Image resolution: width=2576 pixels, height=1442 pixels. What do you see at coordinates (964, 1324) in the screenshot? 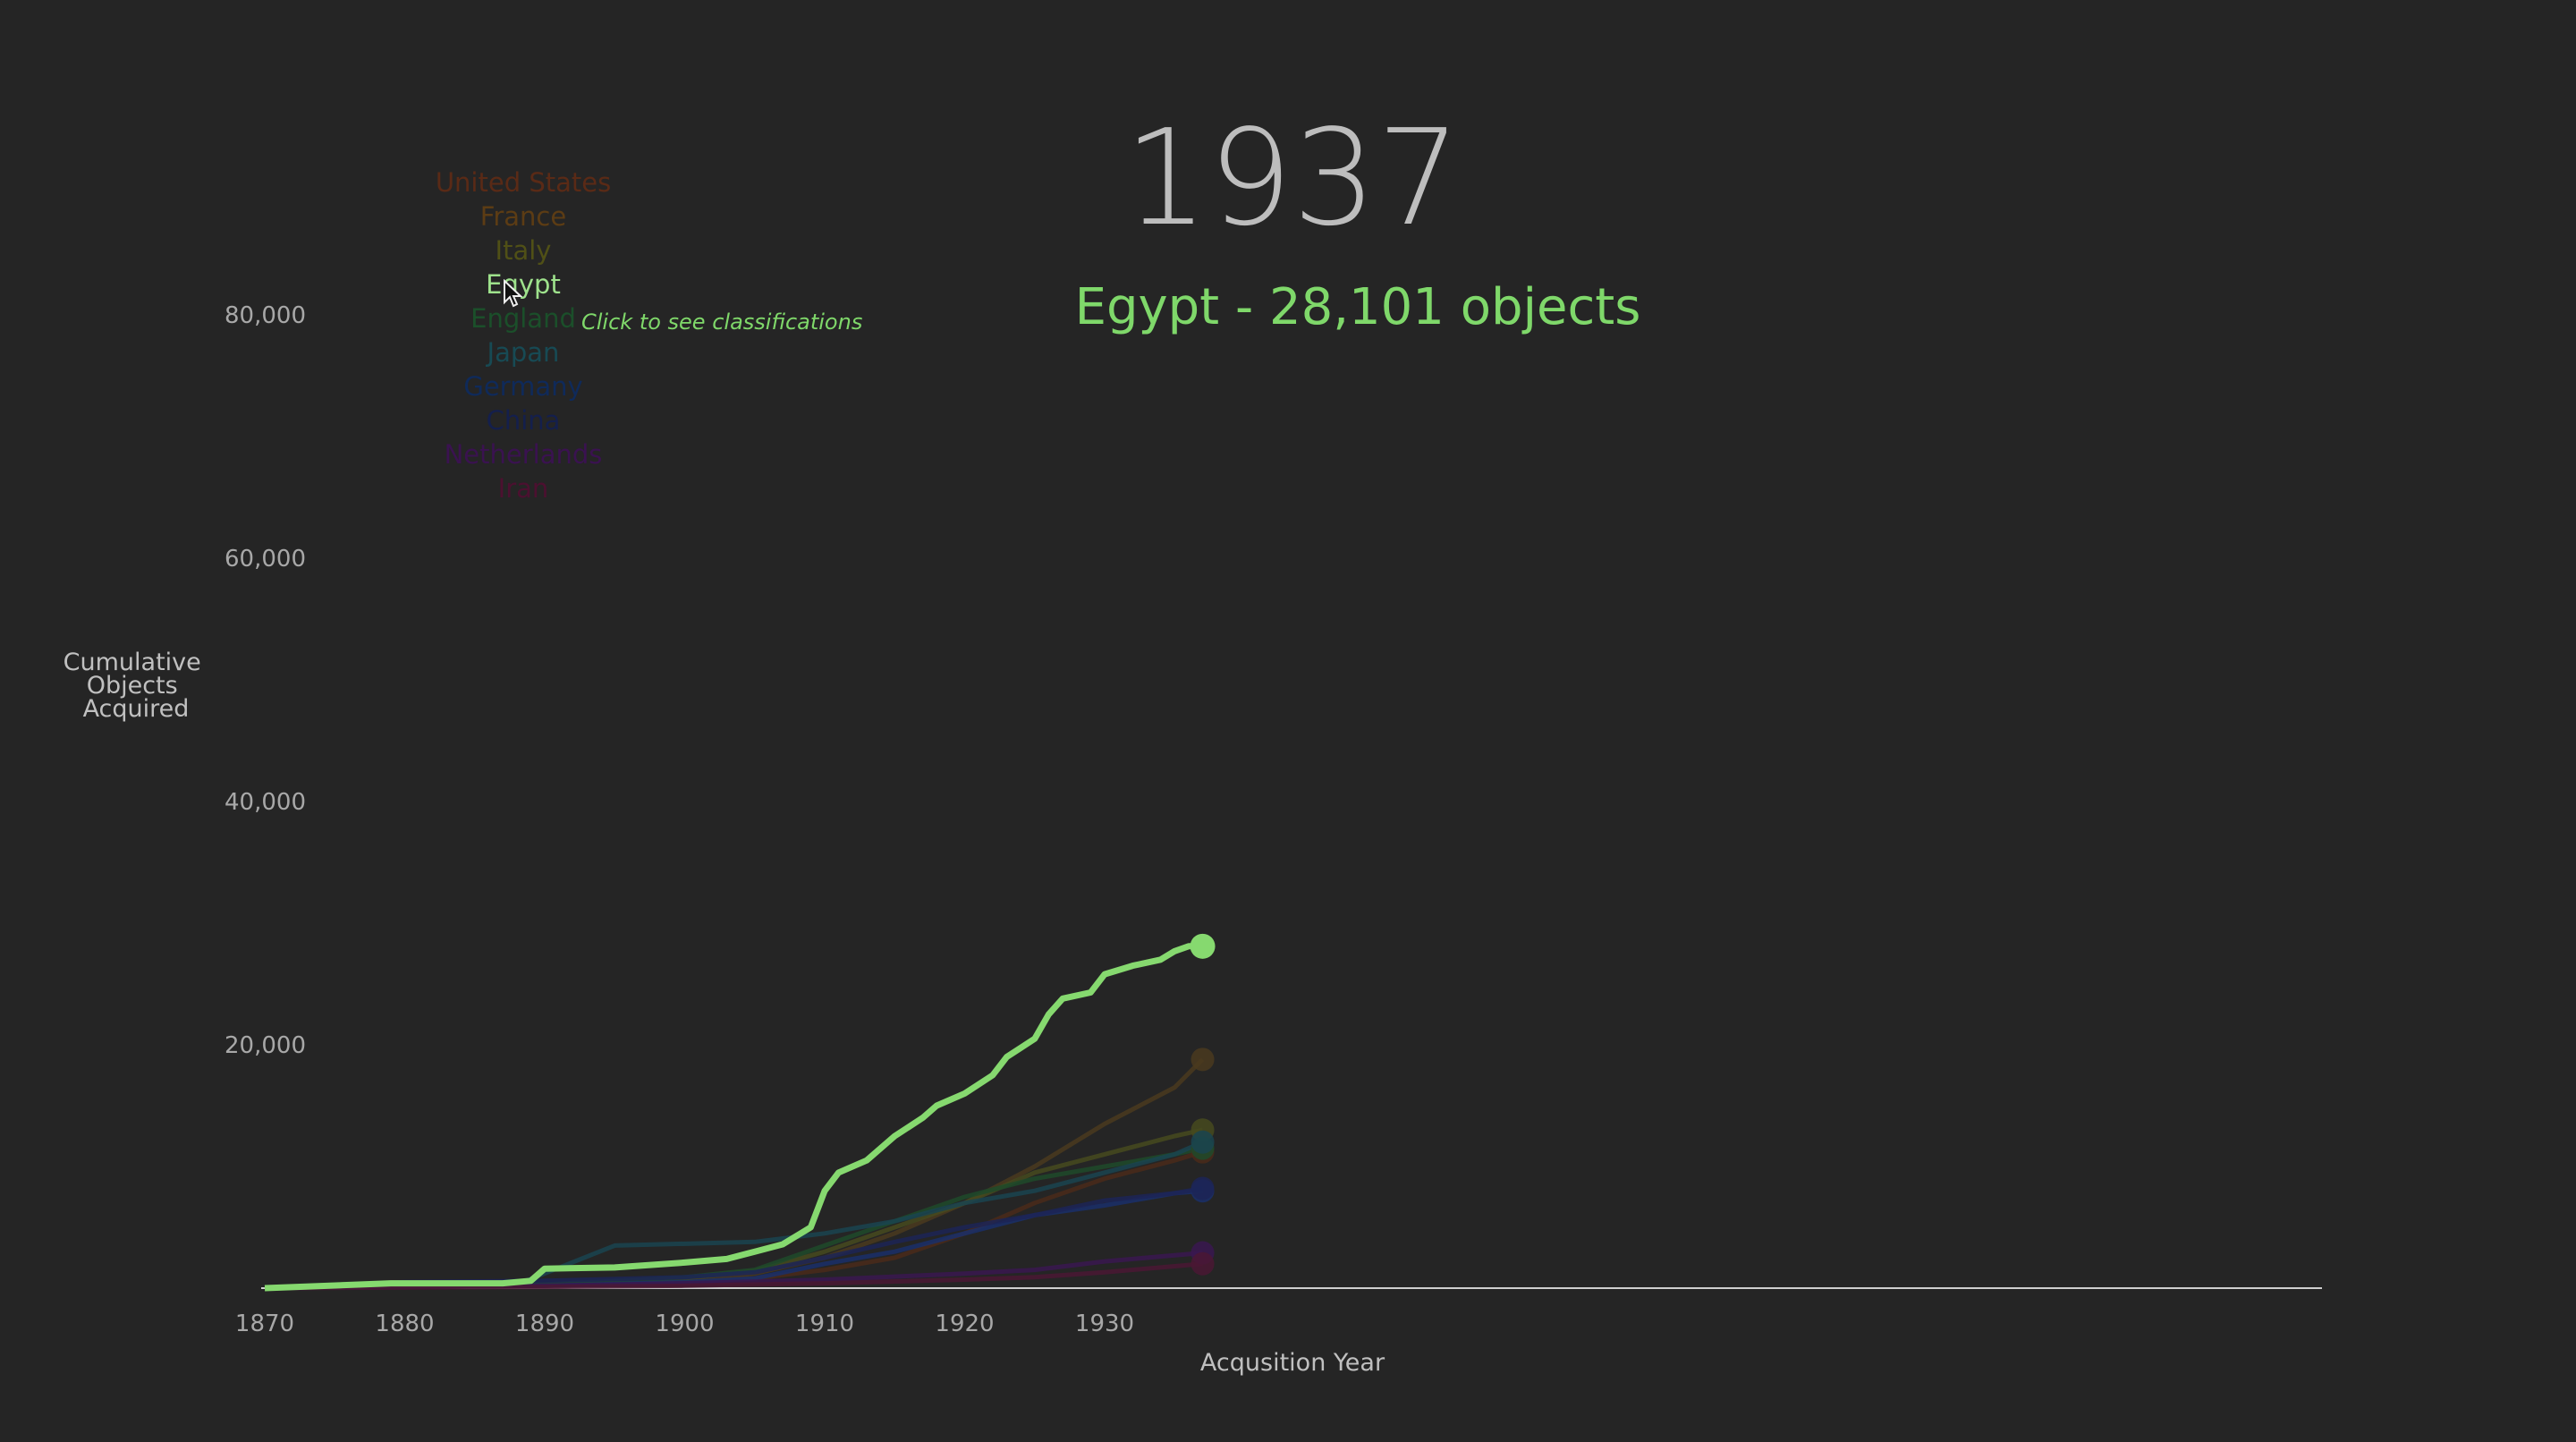
I see `x-tick-label: 1920` at bounding box center [964, 1324].